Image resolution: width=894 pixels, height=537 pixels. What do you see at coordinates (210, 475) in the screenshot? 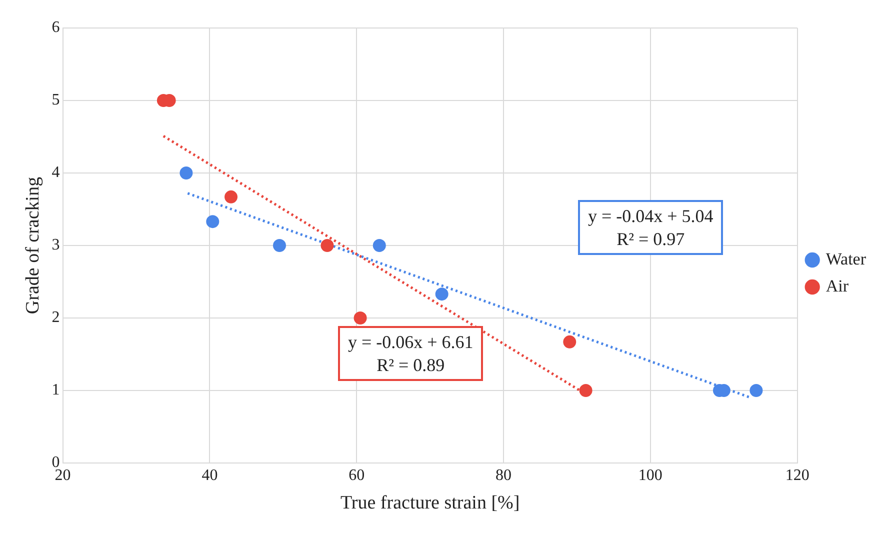
I see `x-tick-label: 40` at bounding box center [210, 475].